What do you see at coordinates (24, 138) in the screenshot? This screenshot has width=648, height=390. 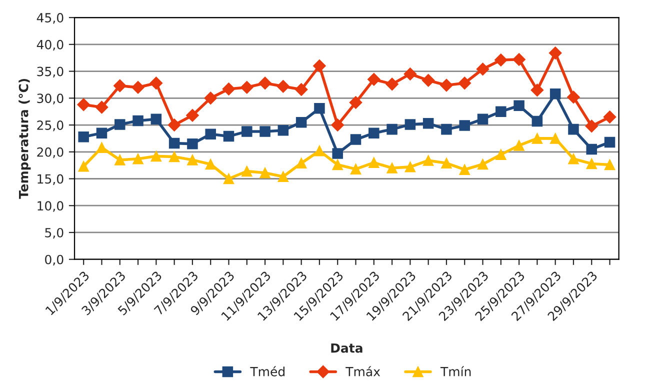 I see `y-axis-title: Temperatura (°C)` at bounding box center [24, 138].